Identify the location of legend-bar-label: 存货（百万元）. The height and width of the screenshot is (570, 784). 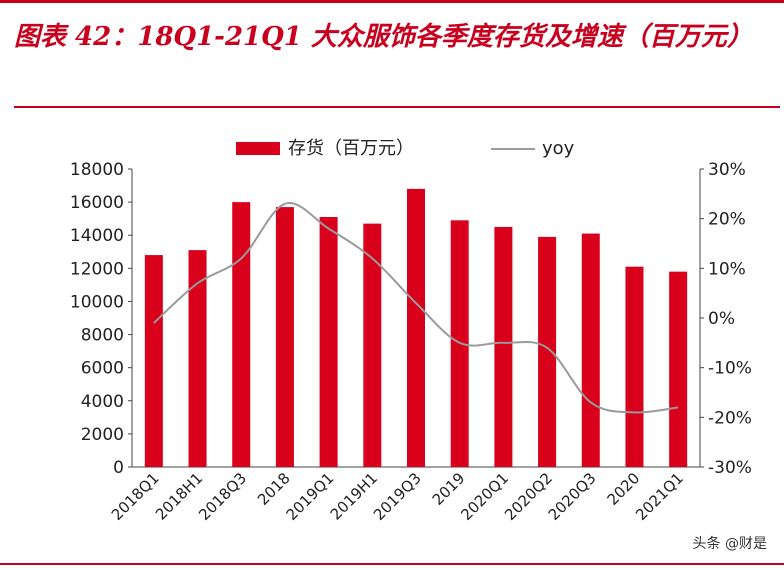
(351, 148).